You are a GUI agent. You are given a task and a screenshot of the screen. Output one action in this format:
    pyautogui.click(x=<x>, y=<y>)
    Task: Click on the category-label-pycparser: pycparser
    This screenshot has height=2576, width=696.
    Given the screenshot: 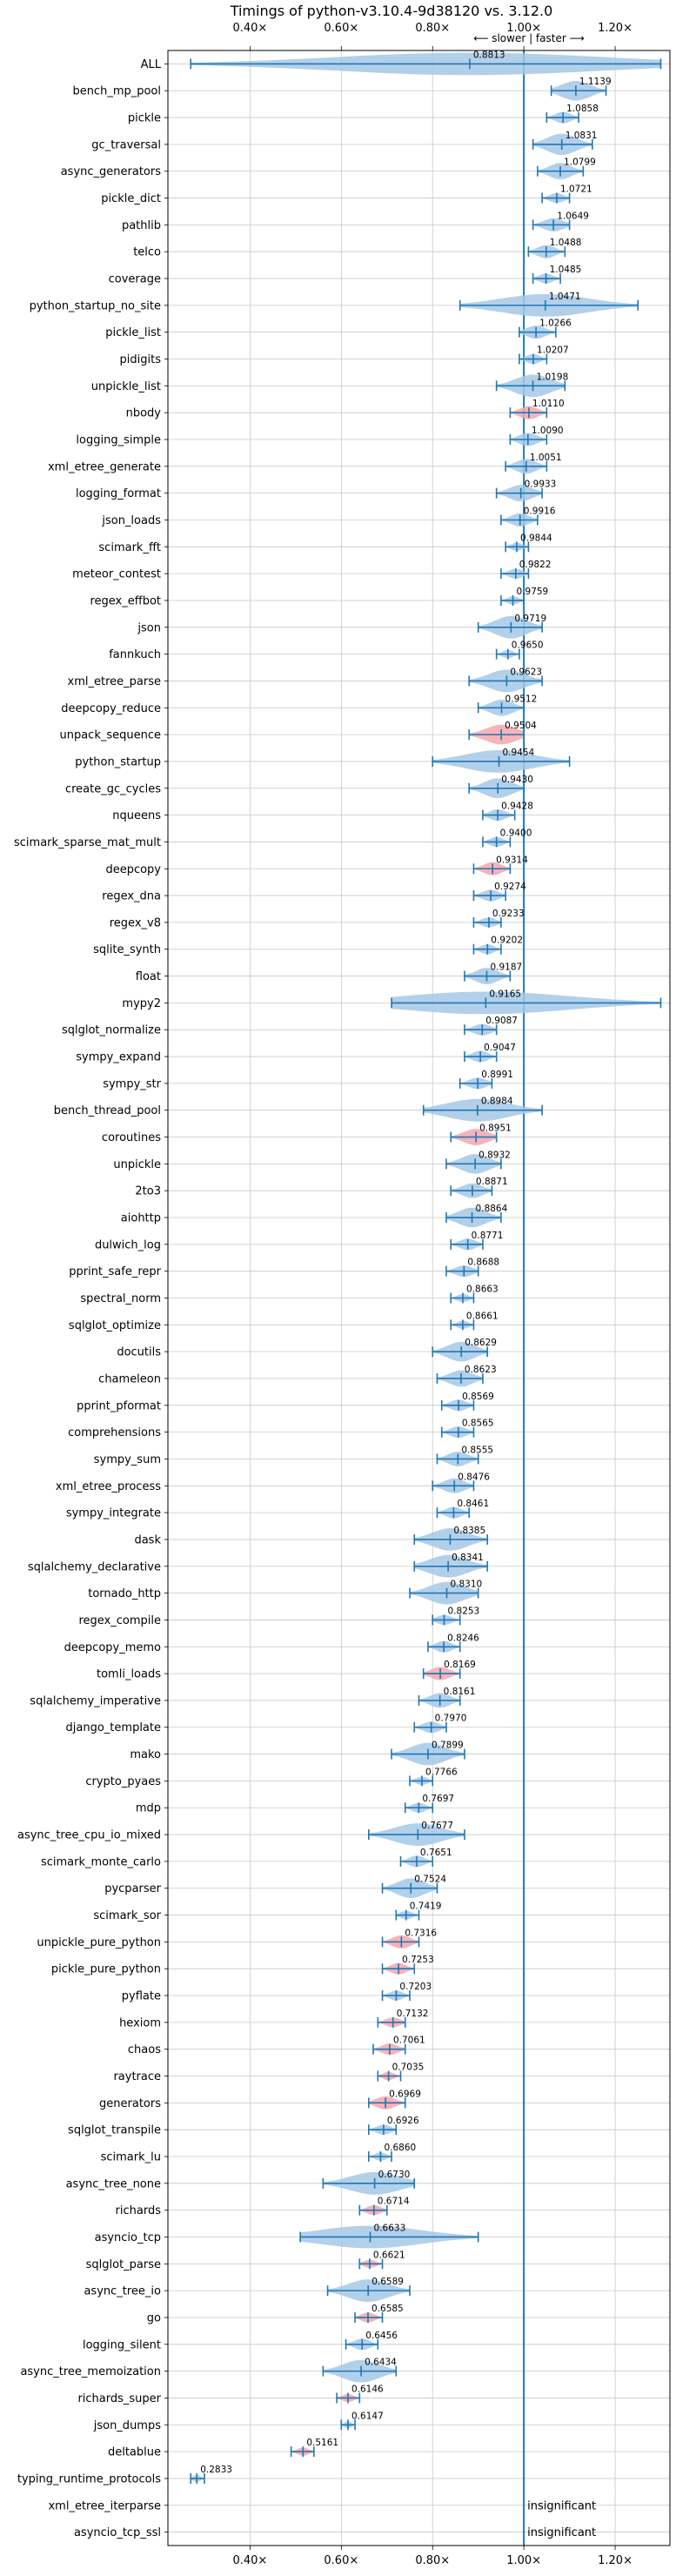 What is the action you would take?
    pyautogui.click(x=132, y=1888)
    